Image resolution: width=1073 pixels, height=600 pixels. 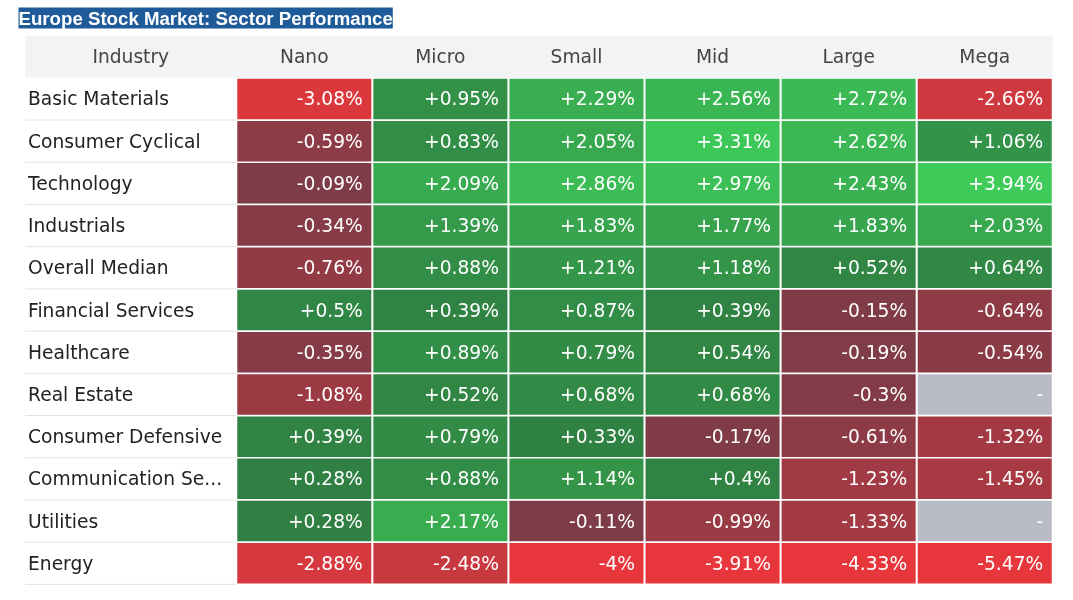 I want to click on data-label: +2.97%, so click(x=734, y=183).